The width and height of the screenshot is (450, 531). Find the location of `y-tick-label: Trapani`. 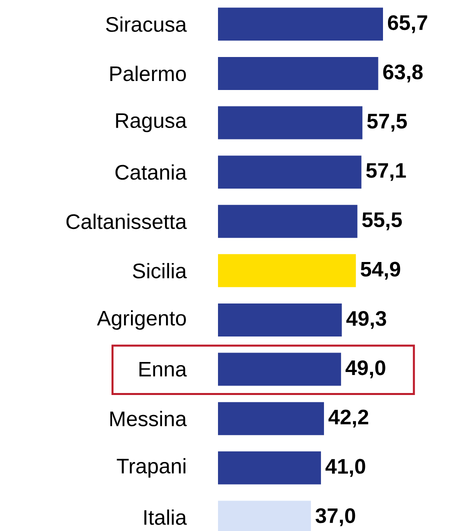

y-tick-label: Trapani is located at coordinates (151, 468).